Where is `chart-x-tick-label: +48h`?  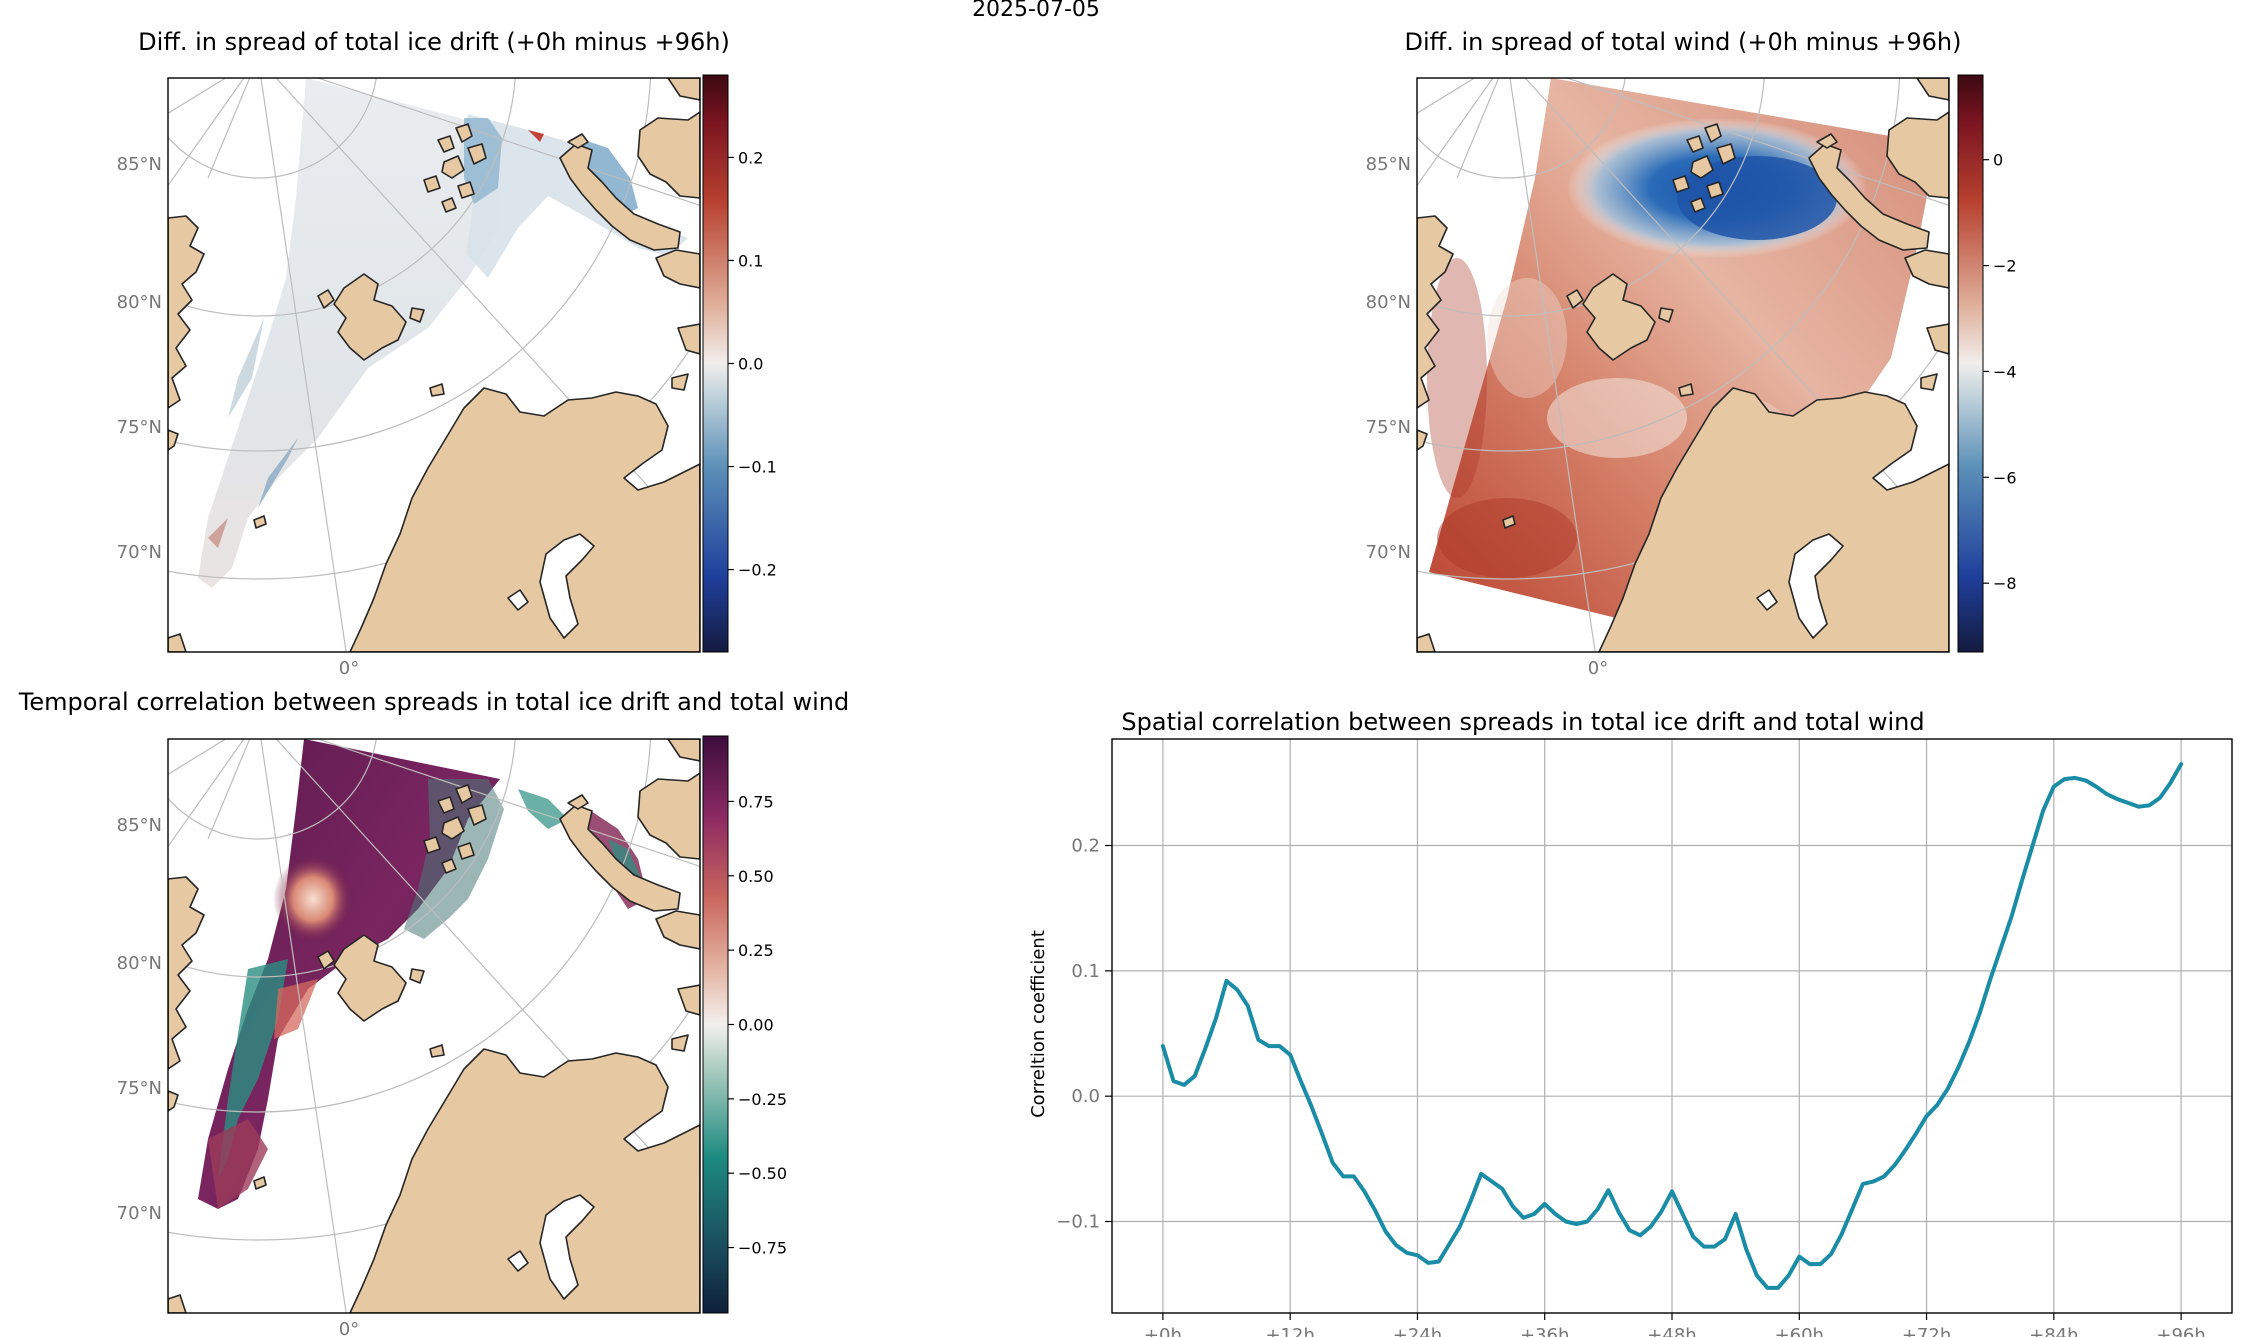
chart-x-tick-label: +48h is located at coordinates (1671, 1331).